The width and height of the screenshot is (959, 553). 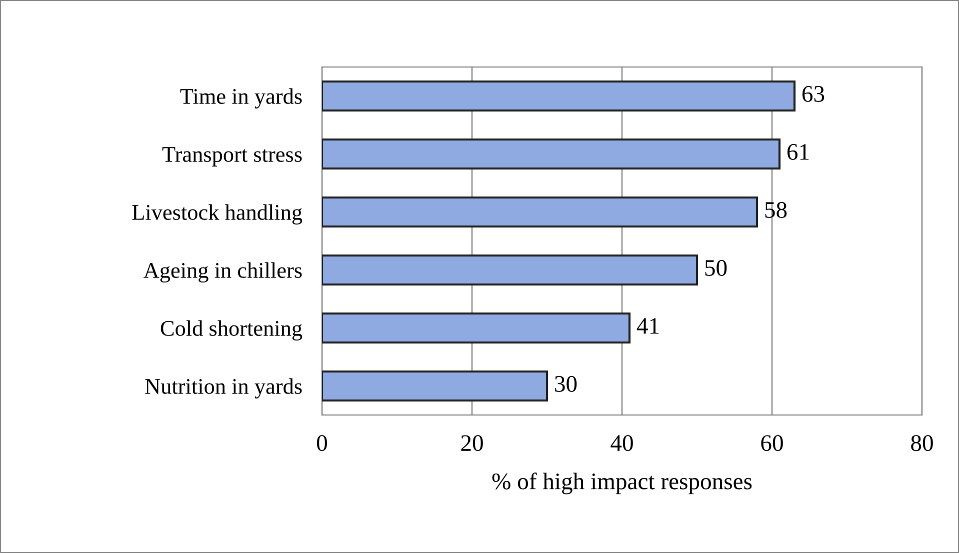 I want to click on data-label: 30, so click(x=566, y=384).